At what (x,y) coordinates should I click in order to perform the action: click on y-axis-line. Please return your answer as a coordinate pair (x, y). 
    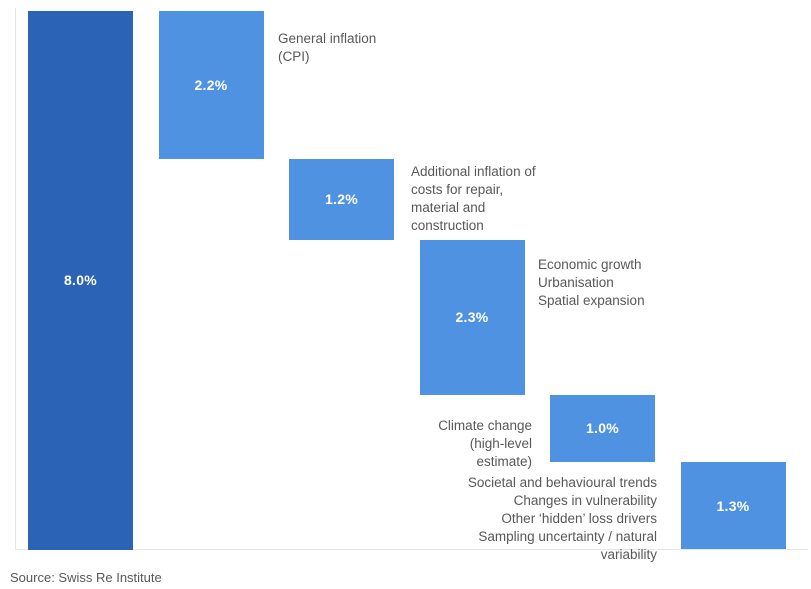
    Looking at the image, I should click on (15, 279).